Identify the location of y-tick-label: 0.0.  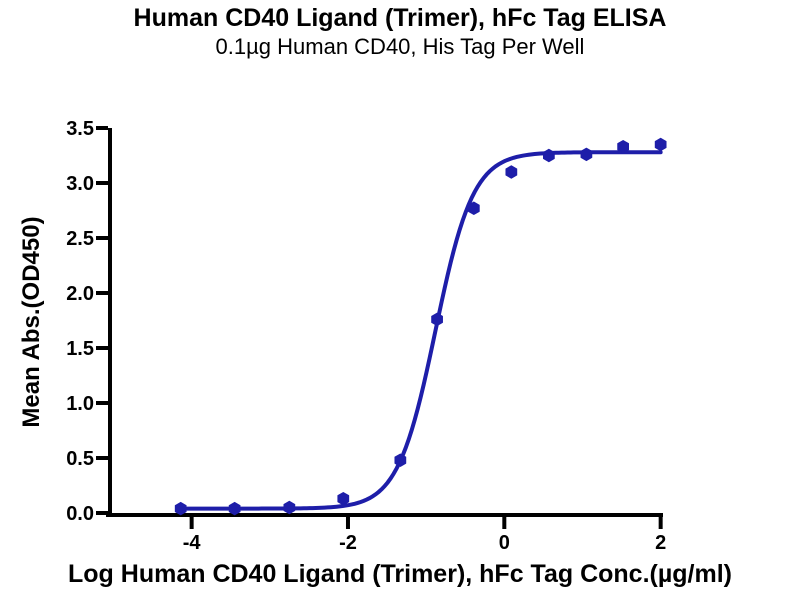
(80, 514).